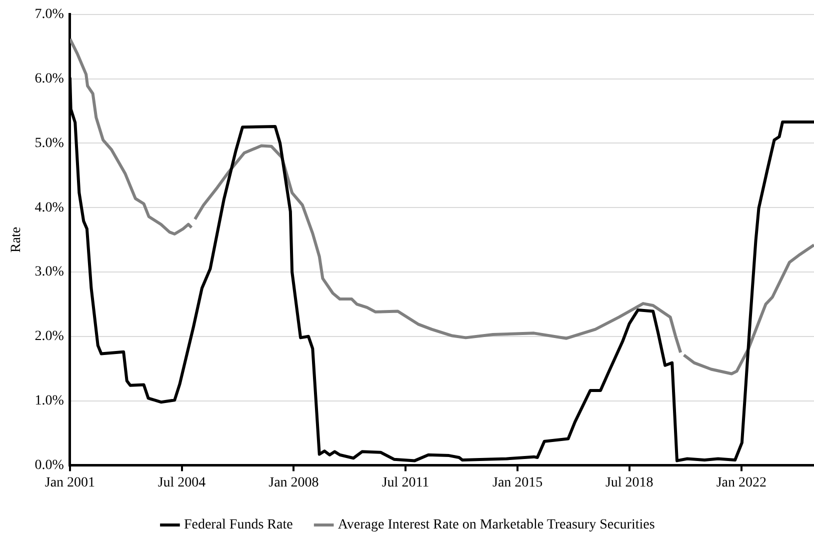  What do you see at coordinates (49, 143) in the screenshot?
I see `y-tick-label: 5.0%` at bounding box center [49, 143].